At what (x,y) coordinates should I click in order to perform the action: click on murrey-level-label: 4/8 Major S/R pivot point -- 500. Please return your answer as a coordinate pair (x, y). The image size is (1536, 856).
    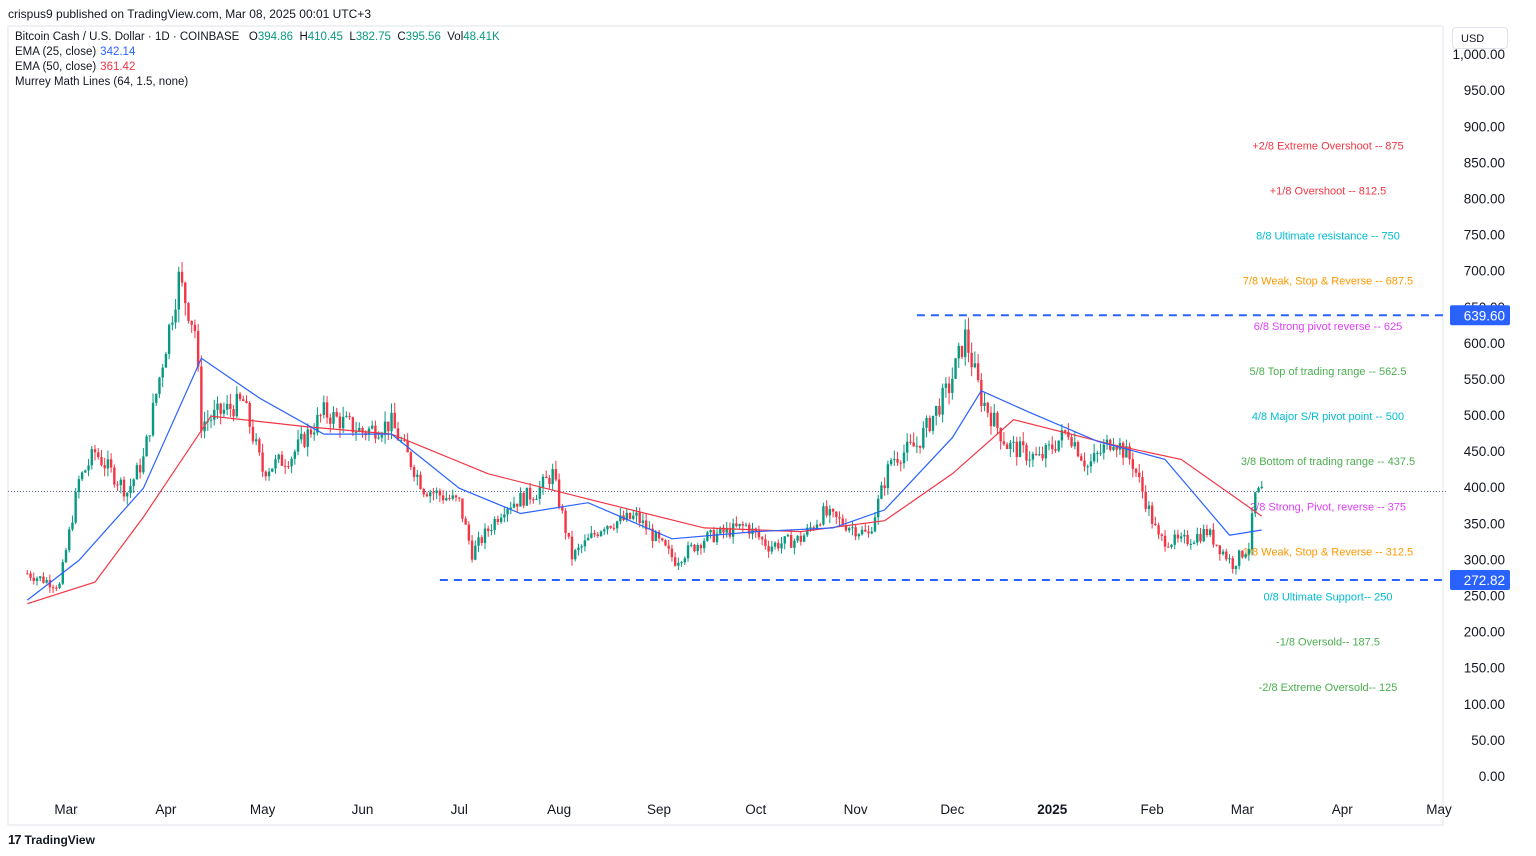
    Looking at the image, I should click on (1328, 417).